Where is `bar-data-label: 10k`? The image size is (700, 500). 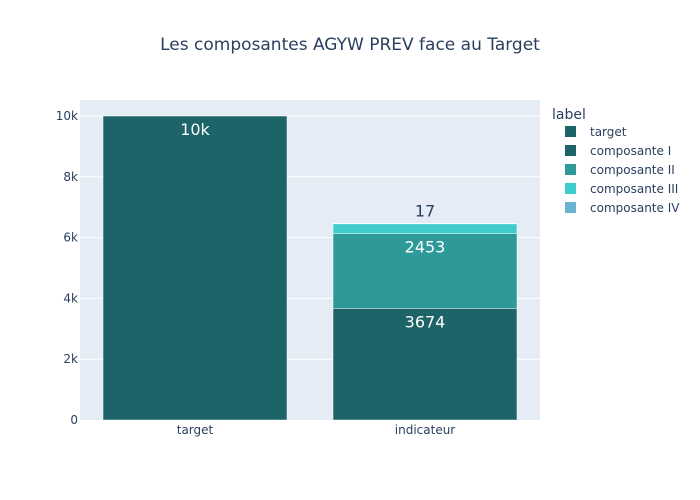
bar-data-label: 10k is located at coordinates (195, 129).